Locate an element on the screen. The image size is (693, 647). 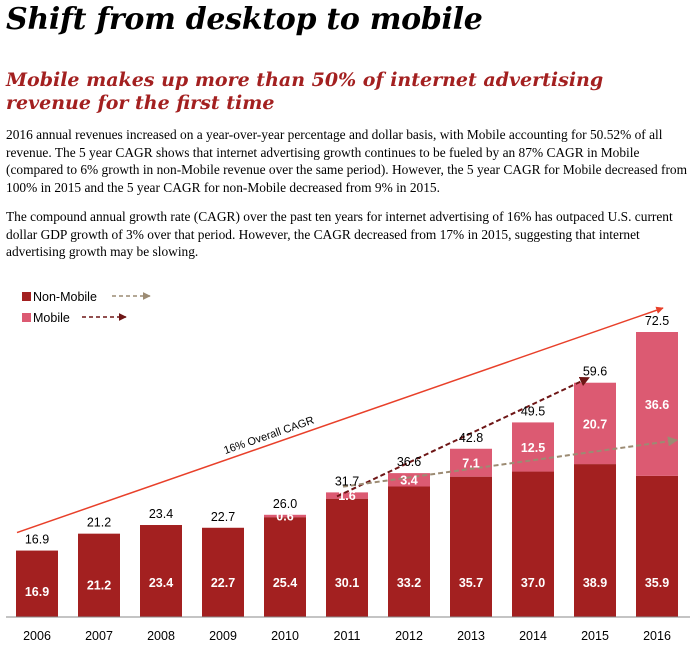
label-total-2015: 59.6 is located at coordinates (595, 372).